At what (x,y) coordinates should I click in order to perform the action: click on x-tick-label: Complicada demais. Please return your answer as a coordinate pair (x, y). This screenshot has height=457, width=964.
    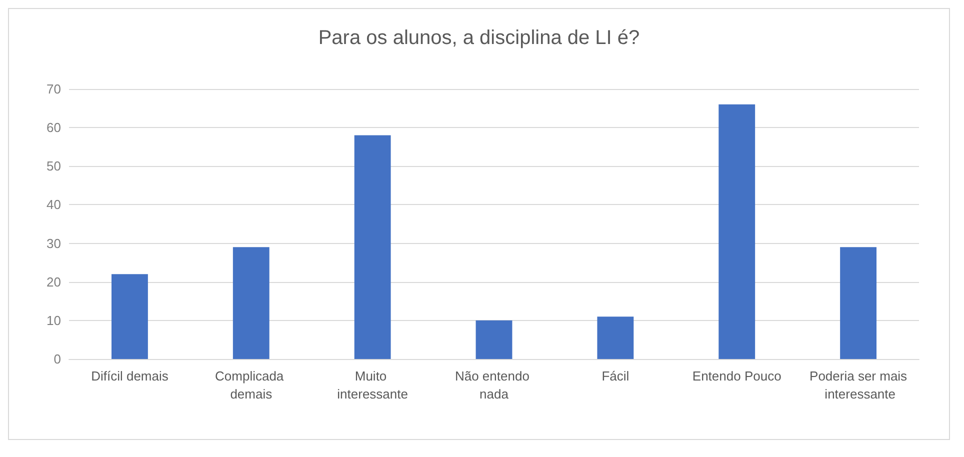
    Looking at the image, I should click on (251, 385).